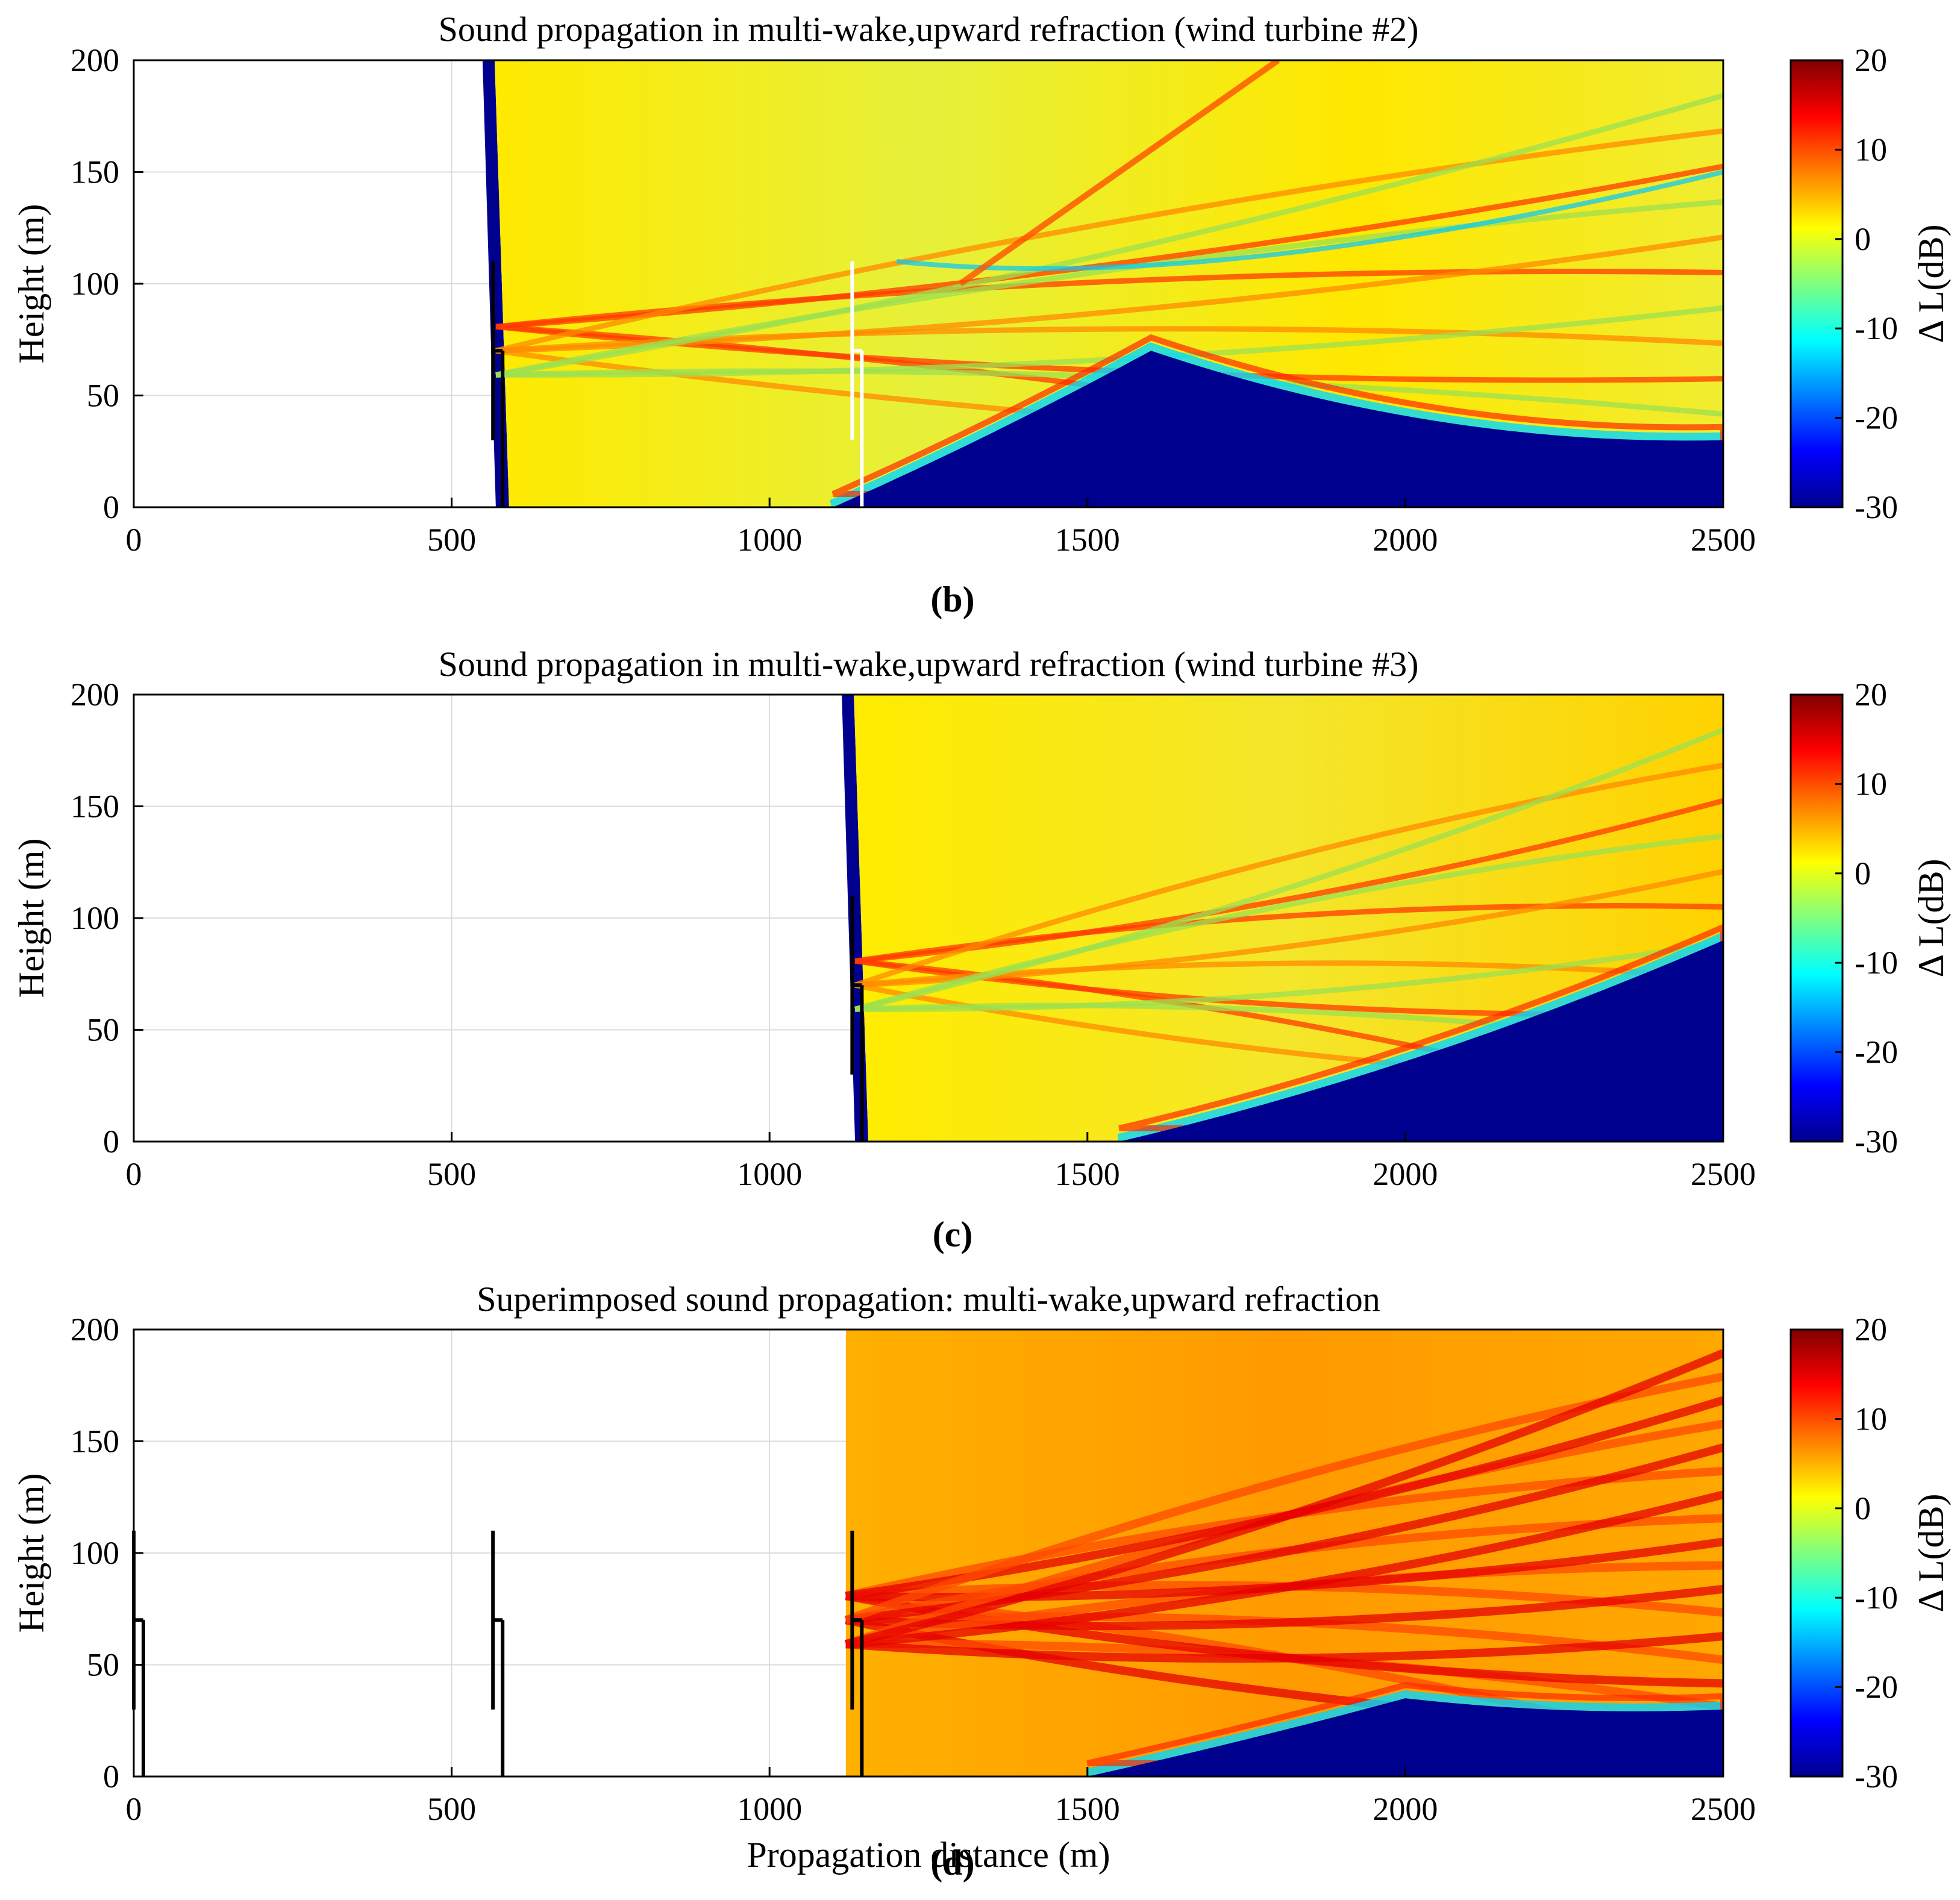 Image resolution: width=1960 pixels, height=1900 pixels. I want to click on panel-label: (d), so click(952, 1863).